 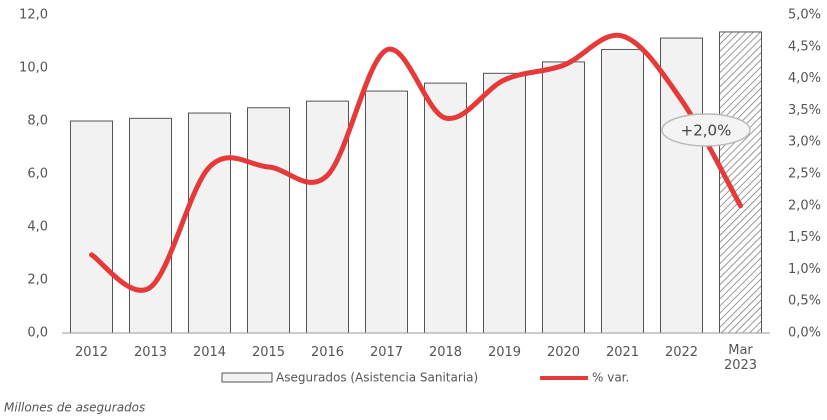 What do you see at coordinates (804, 205) in the screenshot?
I see `y2-tick-label: 2,0%` at bounding box center [804, 205].